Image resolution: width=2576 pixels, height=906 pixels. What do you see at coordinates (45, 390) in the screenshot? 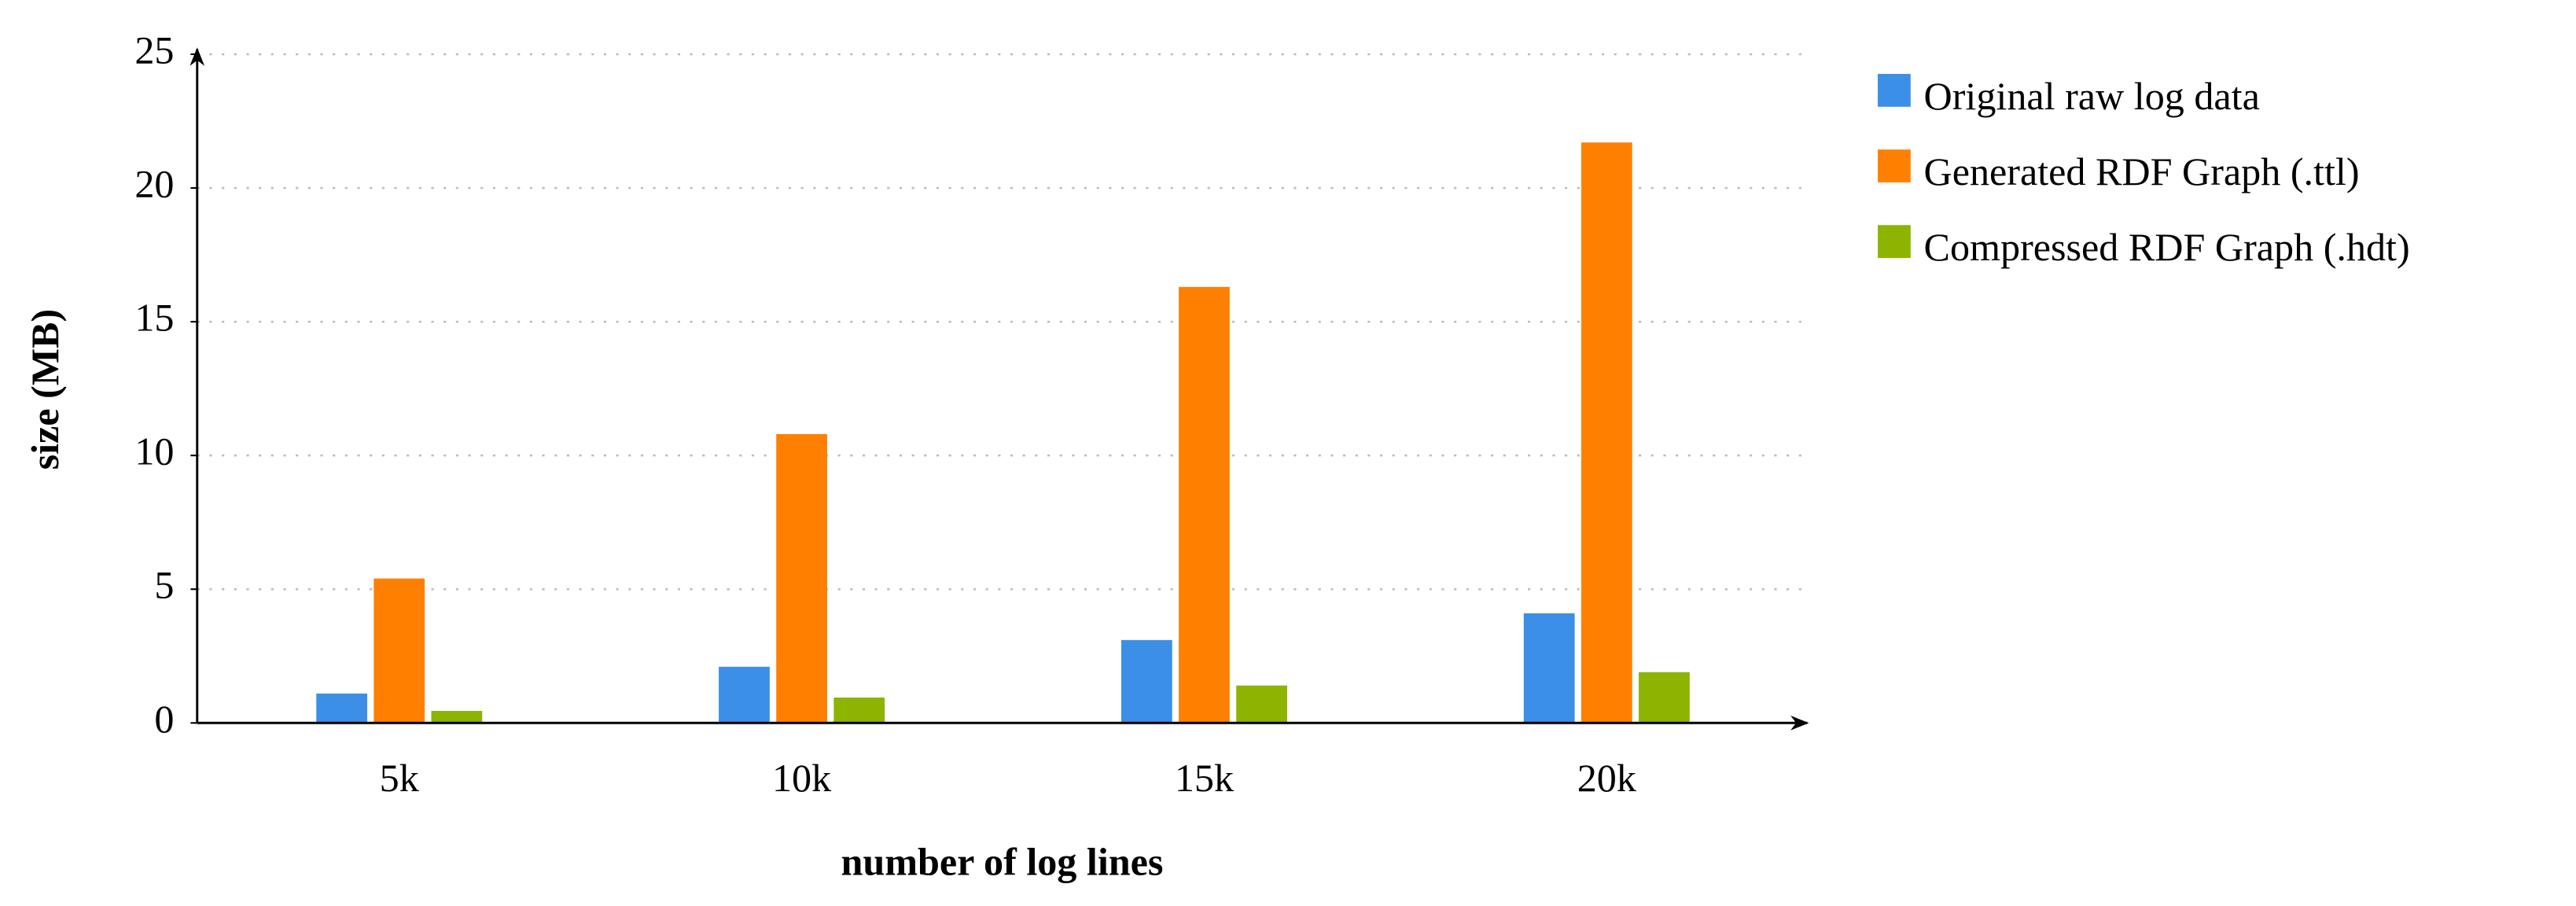
I see `y-axis-label: size (MB)` at bounding box center [45, 390].